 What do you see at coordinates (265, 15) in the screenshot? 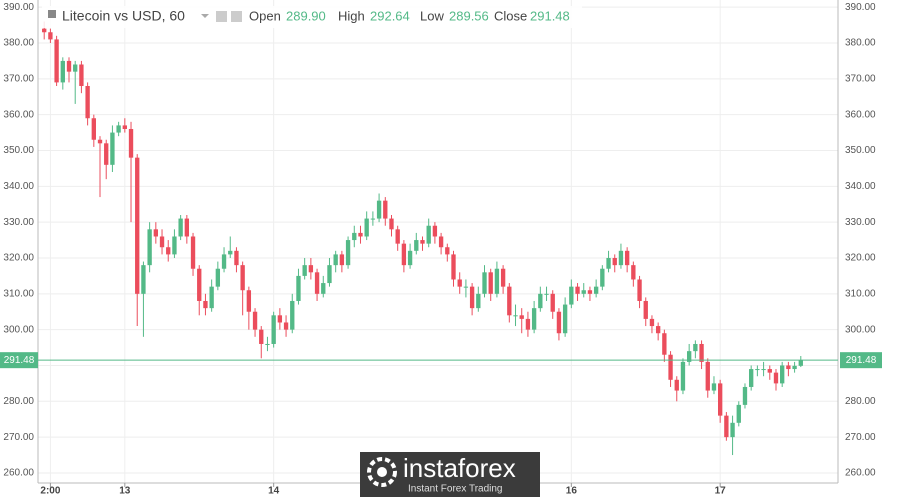
I see `open-label: Open` at bounding box center [265, 15].